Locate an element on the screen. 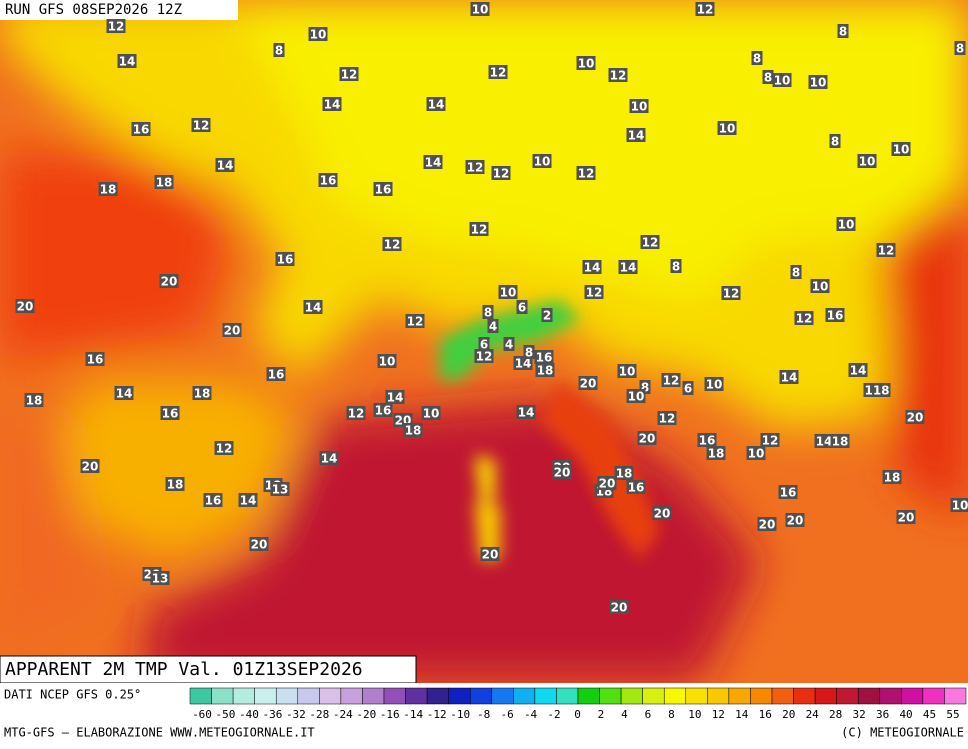  colorbar-label: 20 is located at coordinates (788, 714).